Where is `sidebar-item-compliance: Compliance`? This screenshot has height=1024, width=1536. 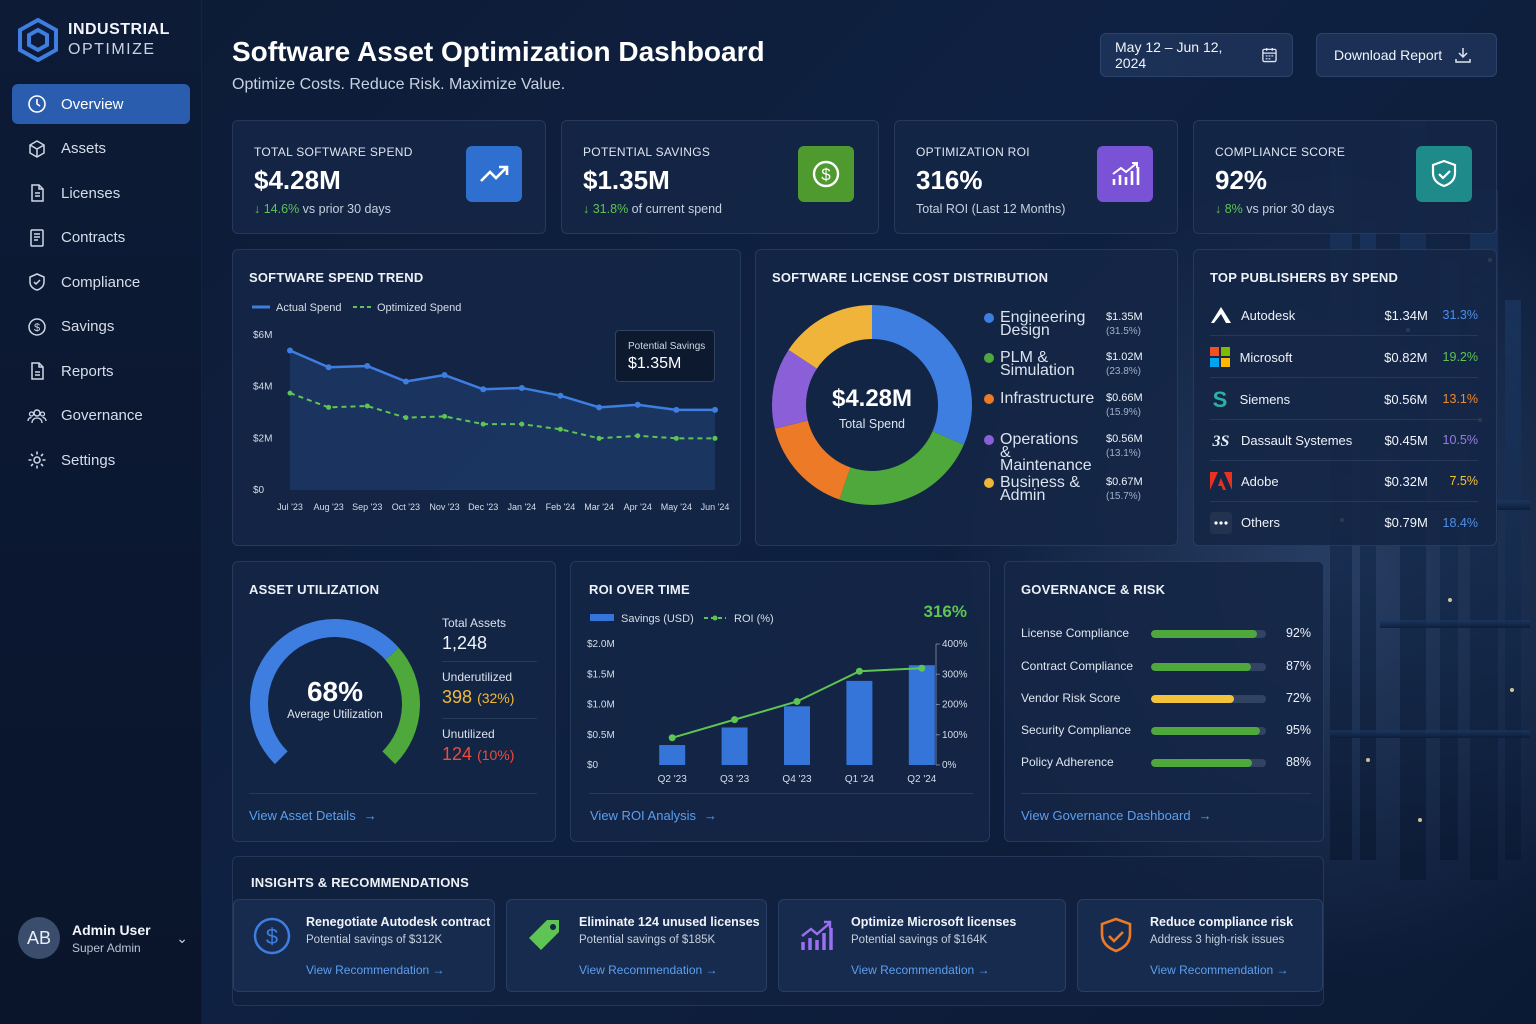
sidebar-item-compliance: Compliance is located at coordinates (101, 282).